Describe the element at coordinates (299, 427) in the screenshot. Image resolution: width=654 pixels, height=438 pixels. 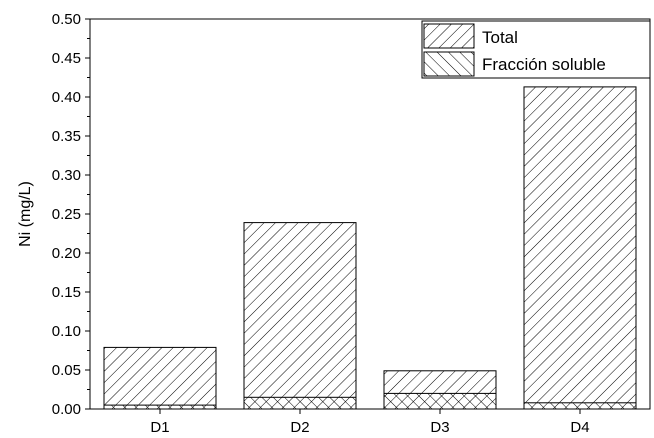
I see `x-tick-label: D2` at that location.